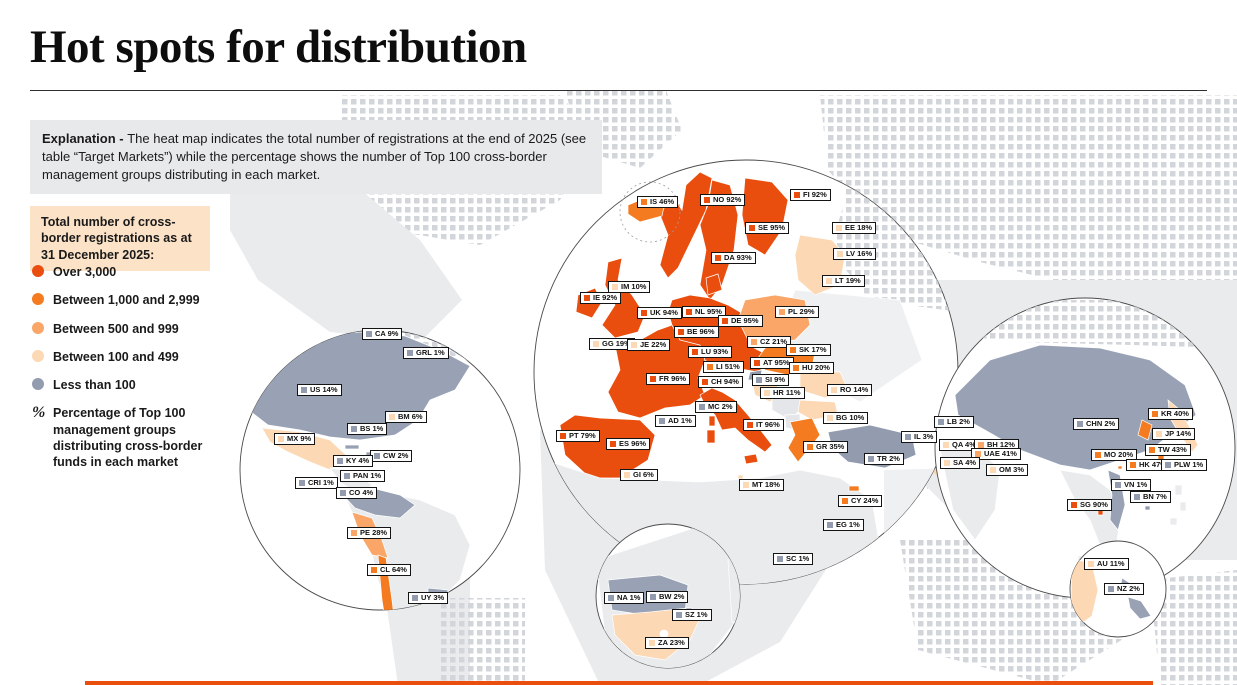 This screenshot has height=685, width=1237. Describe the element at coordinates (38, 384) in the screenshot. I see `legend-dot-icon-cat5` at that location.